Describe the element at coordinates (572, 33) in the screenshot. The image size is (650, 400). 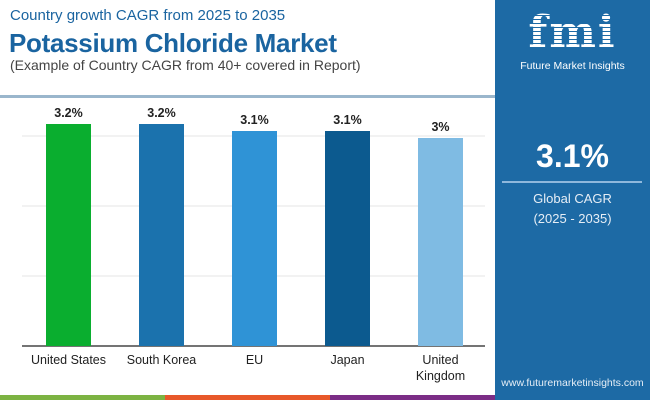
I see `logo-mark: fmi` at that location.